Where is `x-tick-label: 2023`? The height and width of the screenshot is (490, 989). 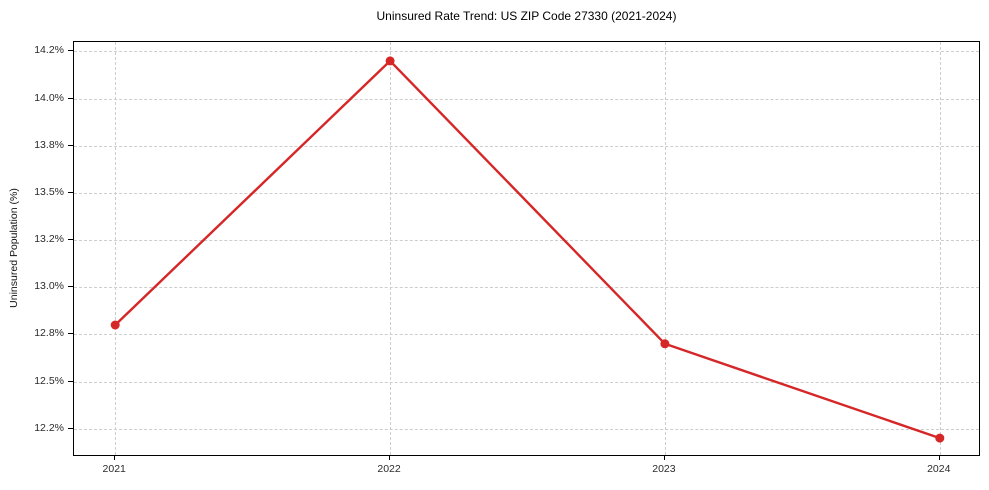
x-tick-label: 2023 is located at coordinates (664, 469).